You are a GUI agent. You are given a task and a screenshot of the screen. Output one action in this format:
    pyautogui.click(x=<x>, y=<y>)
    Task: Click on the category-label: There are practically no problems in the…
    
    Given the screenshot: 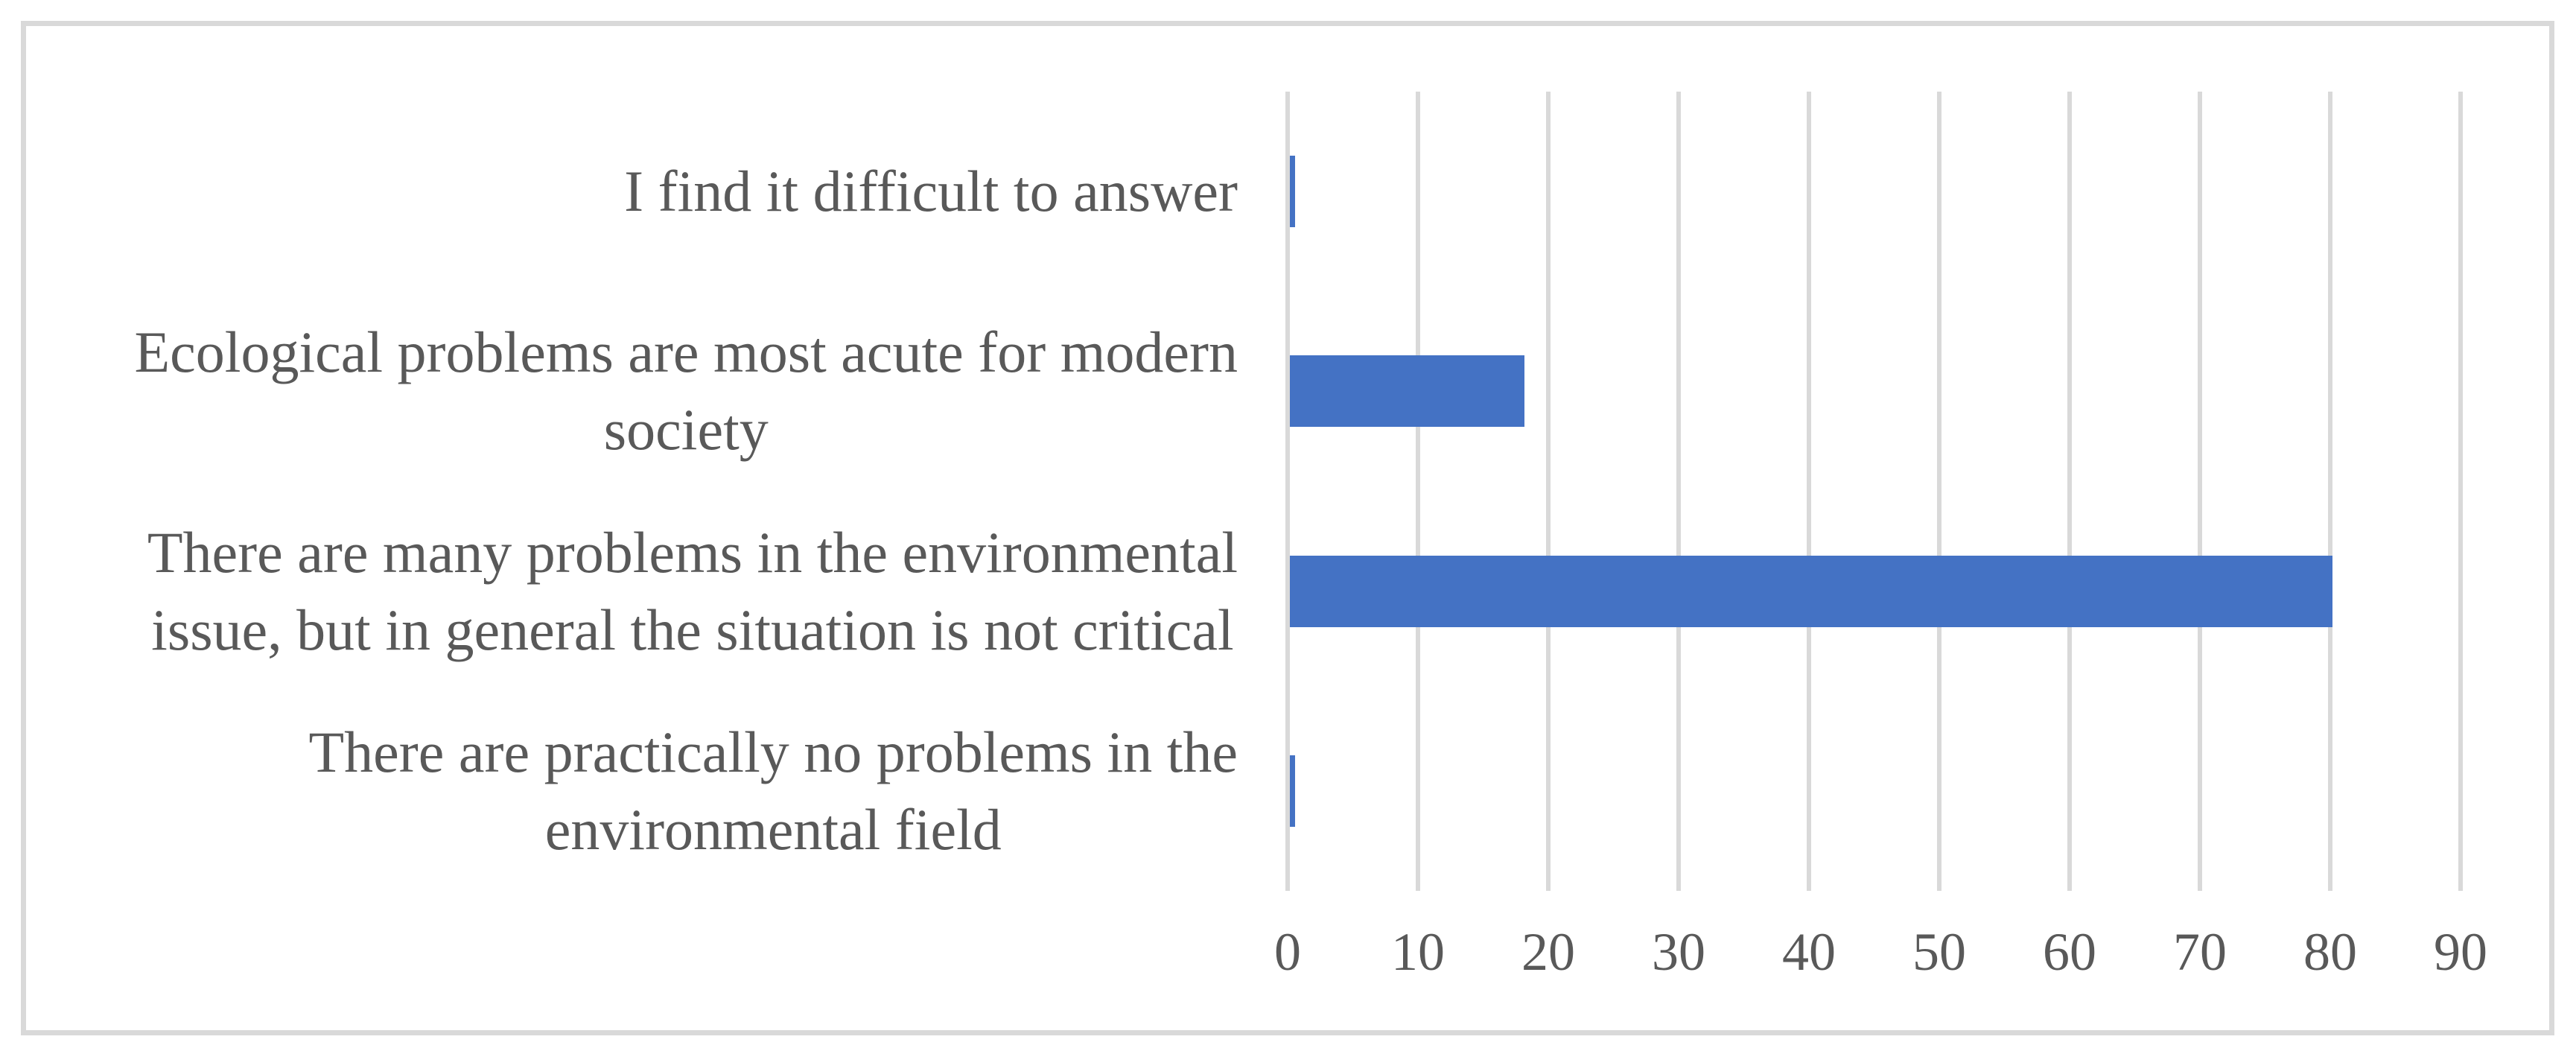 What is the action you would take?
    pyautogui.click(x=773, y=791)
    